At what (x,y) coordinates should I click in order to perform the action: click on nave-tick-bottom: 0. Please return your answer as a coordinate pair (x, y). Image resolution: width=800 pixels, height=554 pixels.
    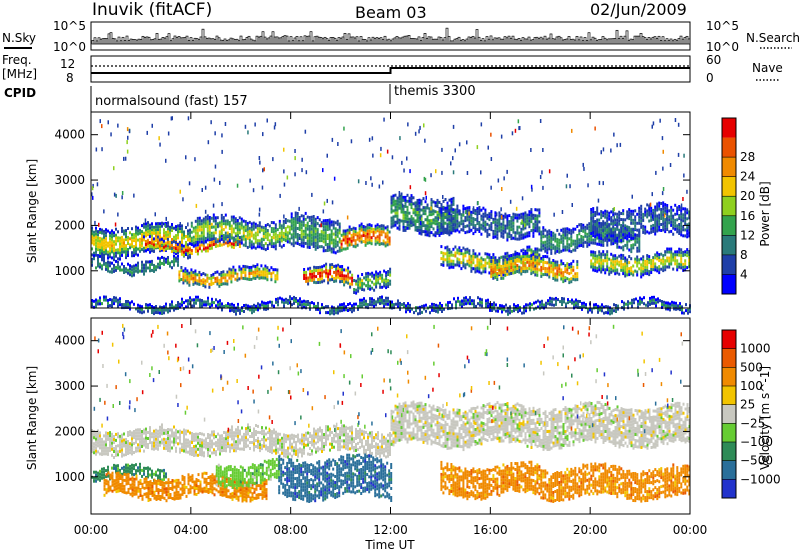
    Looking at the image, I should click on (710, 78).